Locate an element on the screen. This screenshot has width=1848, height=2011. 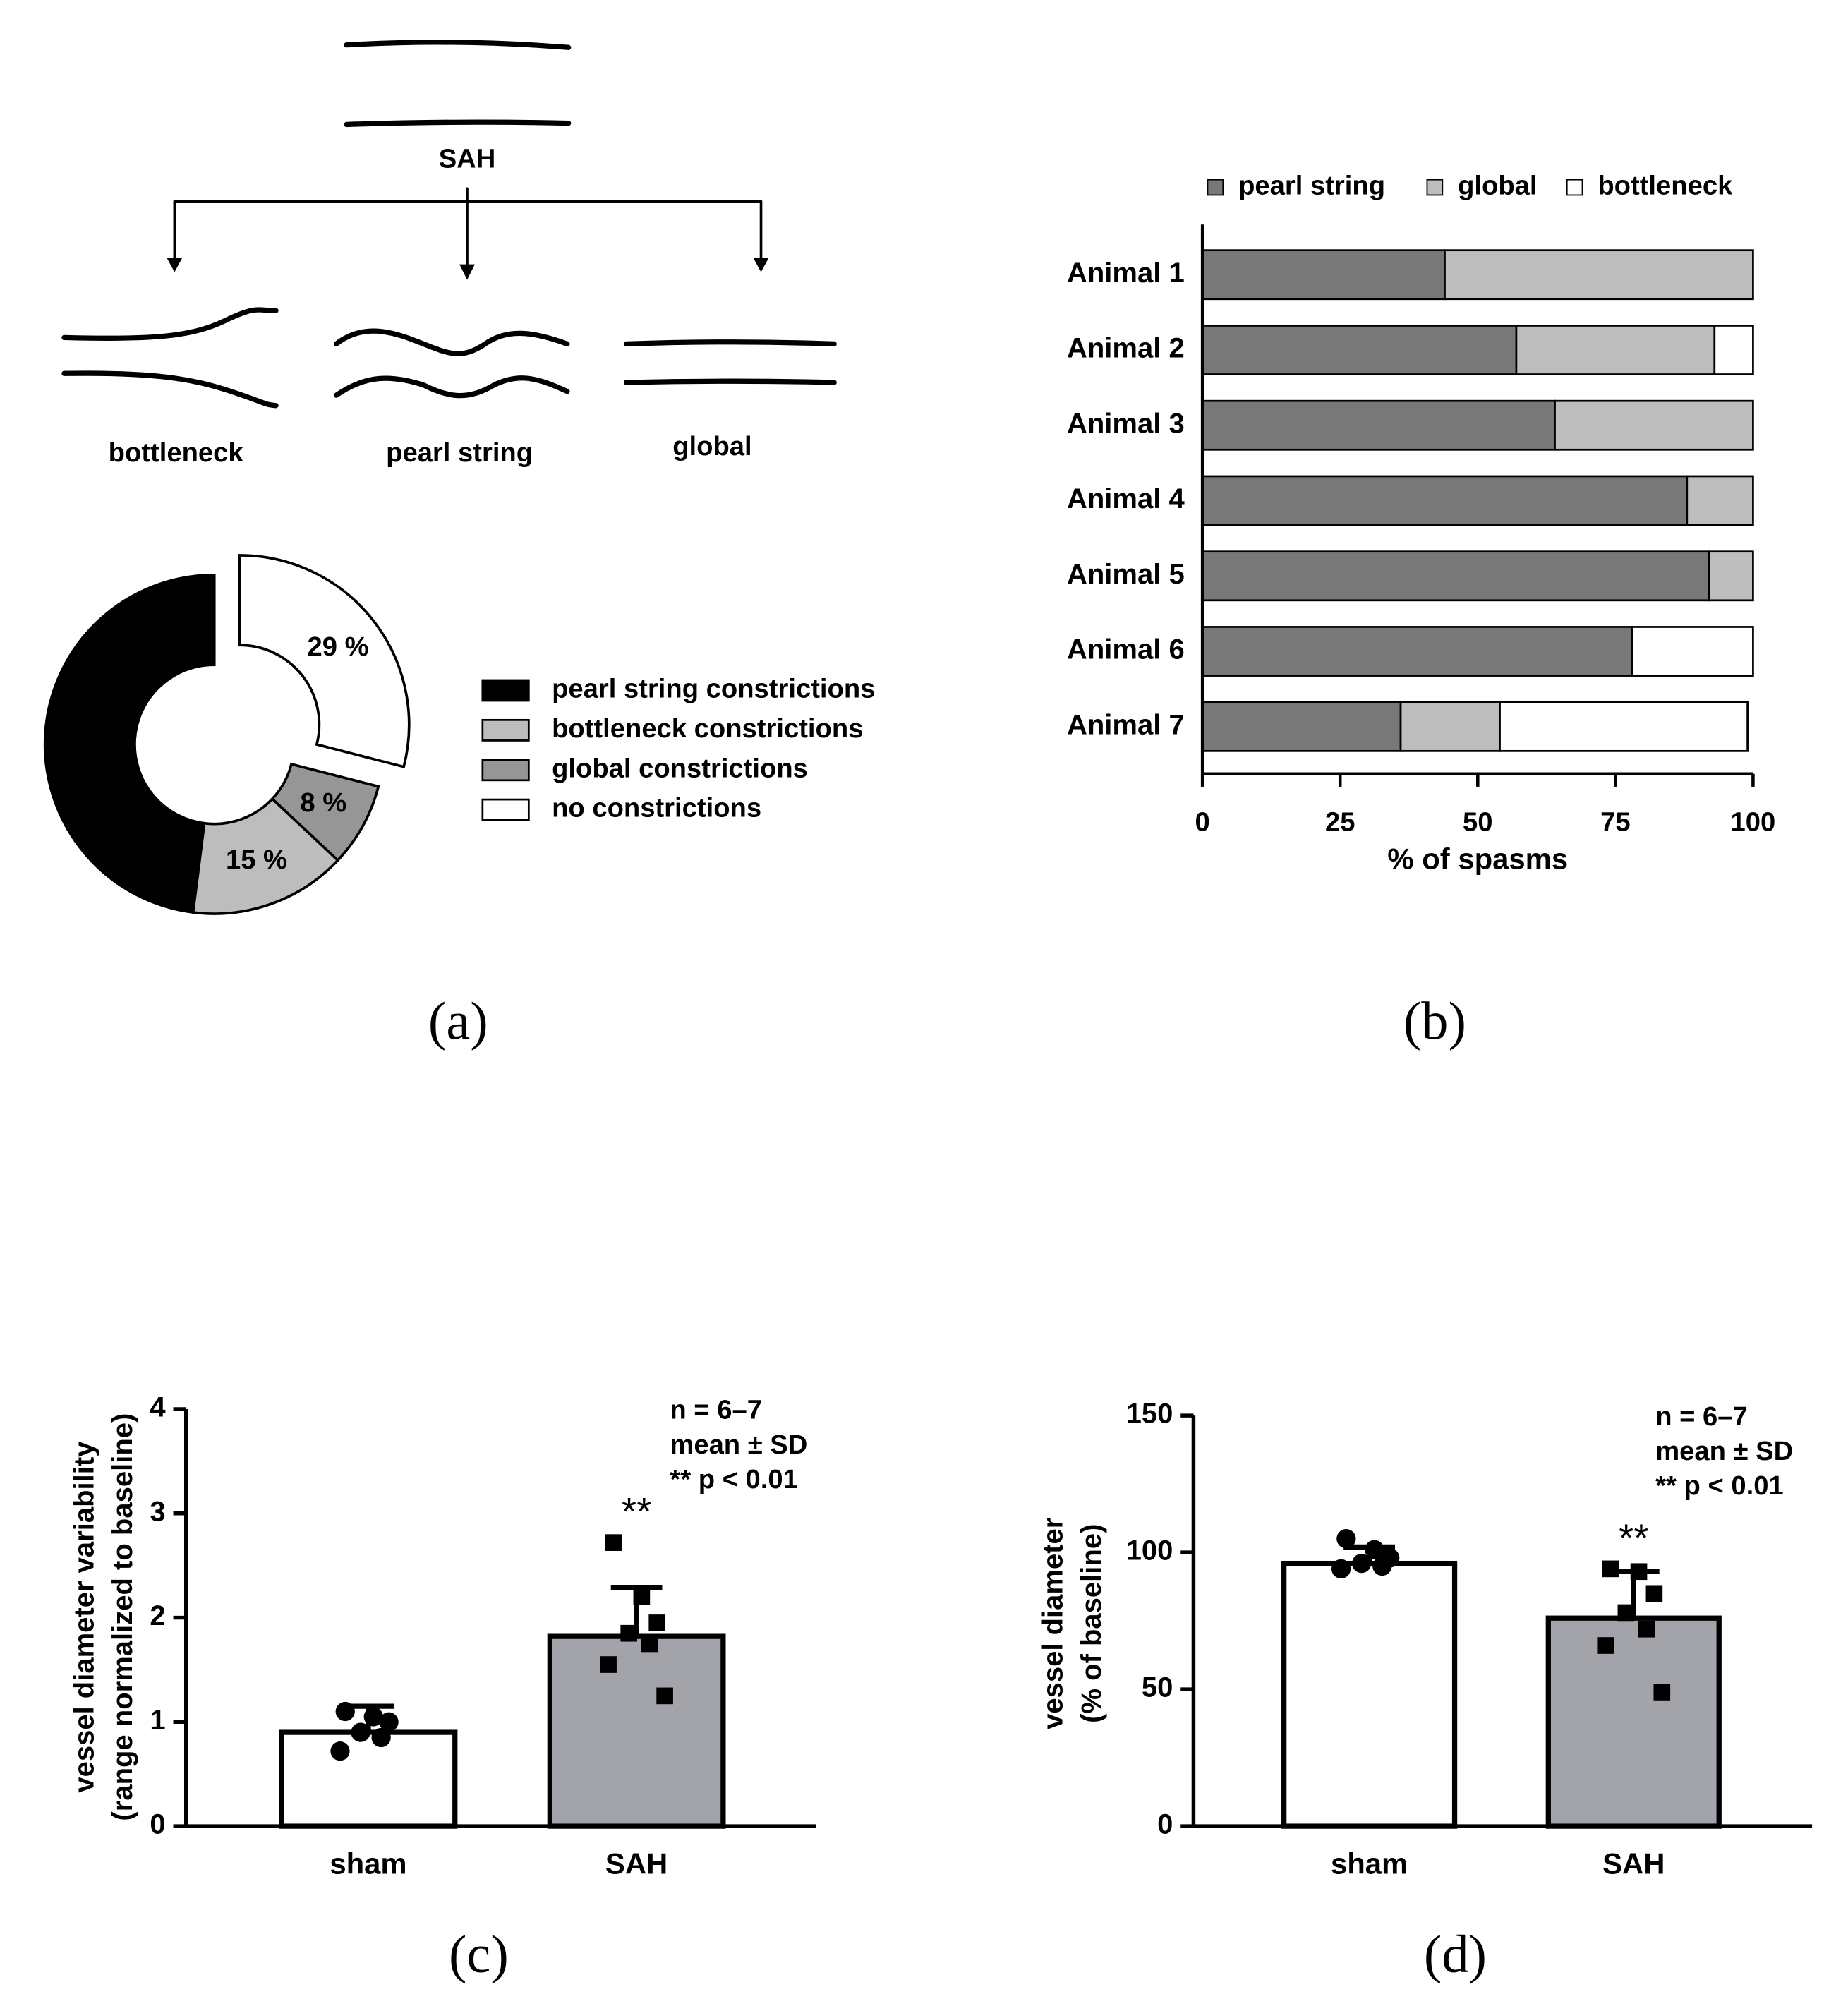
panel-label: (d) is located at coordinates (1455, 1954).